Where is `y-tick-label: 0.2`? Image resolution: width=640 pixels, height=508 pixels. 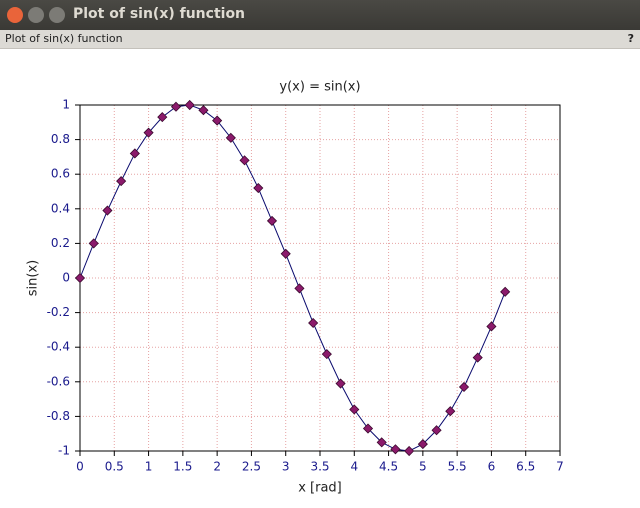
y-tick-label: 0.2 is located at coordinates (60, 243).